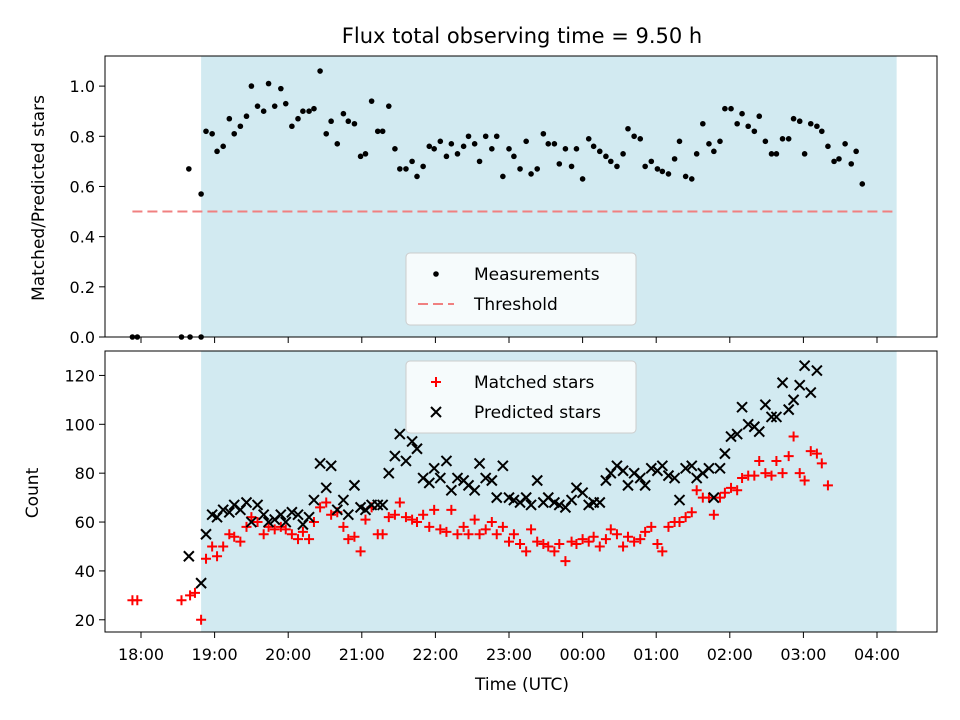 The height and width of the screenshot is (720, 960). What do you see at coordinates (537, 275) in the screenshot?
I see `legend-label: Measurements` at bounding box center [537, 275].